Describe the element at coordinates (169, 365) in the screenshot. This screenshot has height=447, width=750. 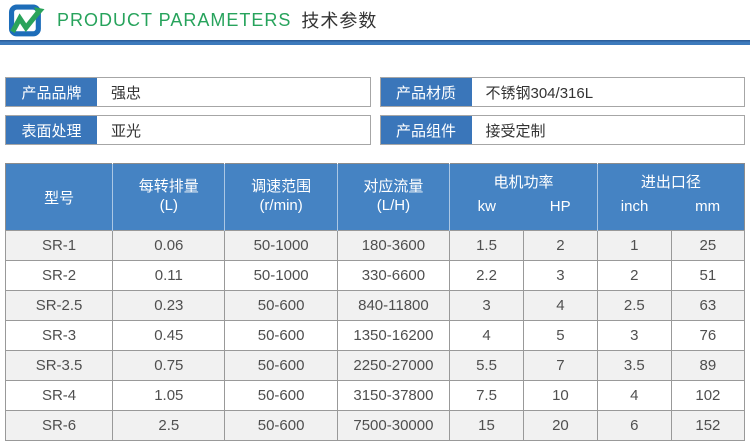
I see `cell-displacement: 0.75` at that location.